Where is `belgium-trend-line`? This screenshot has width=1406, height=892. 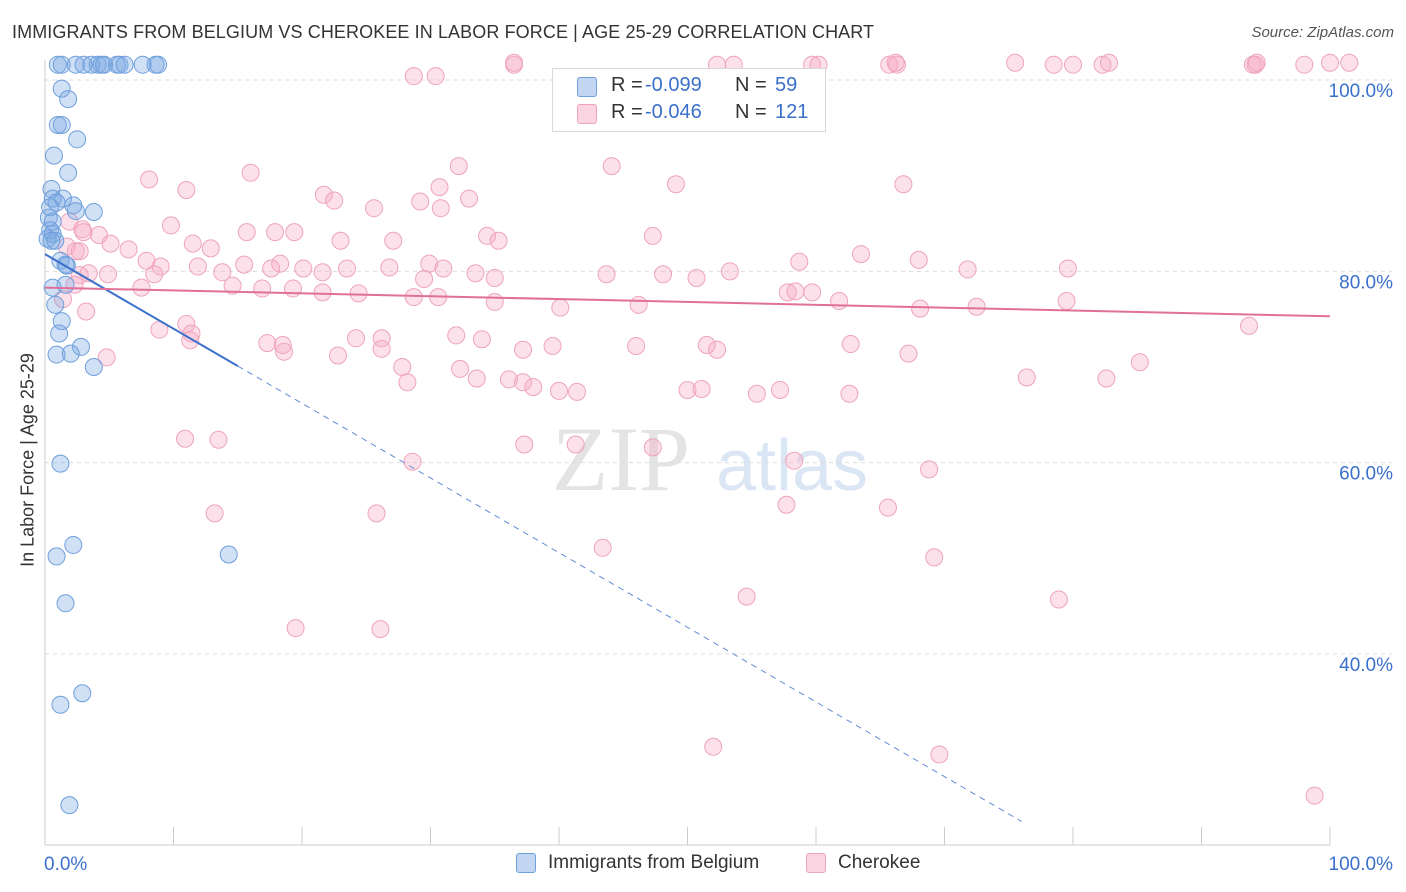
belgium-trend-line is located at coordinates (141, 310).